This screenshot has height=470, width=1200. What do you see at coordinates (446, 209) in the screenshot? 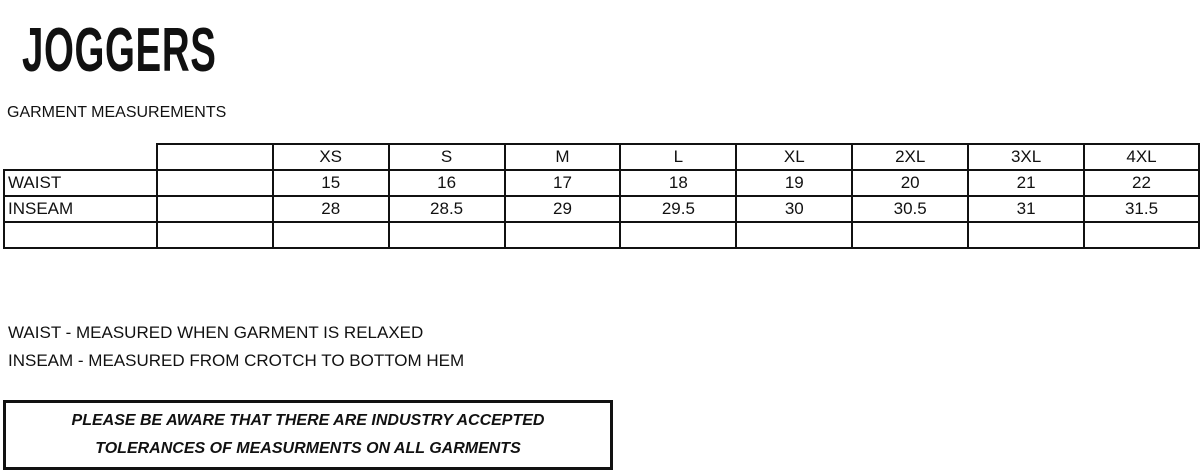
I see `measurement-cell: 28.5` at bounding box center [446, 209].